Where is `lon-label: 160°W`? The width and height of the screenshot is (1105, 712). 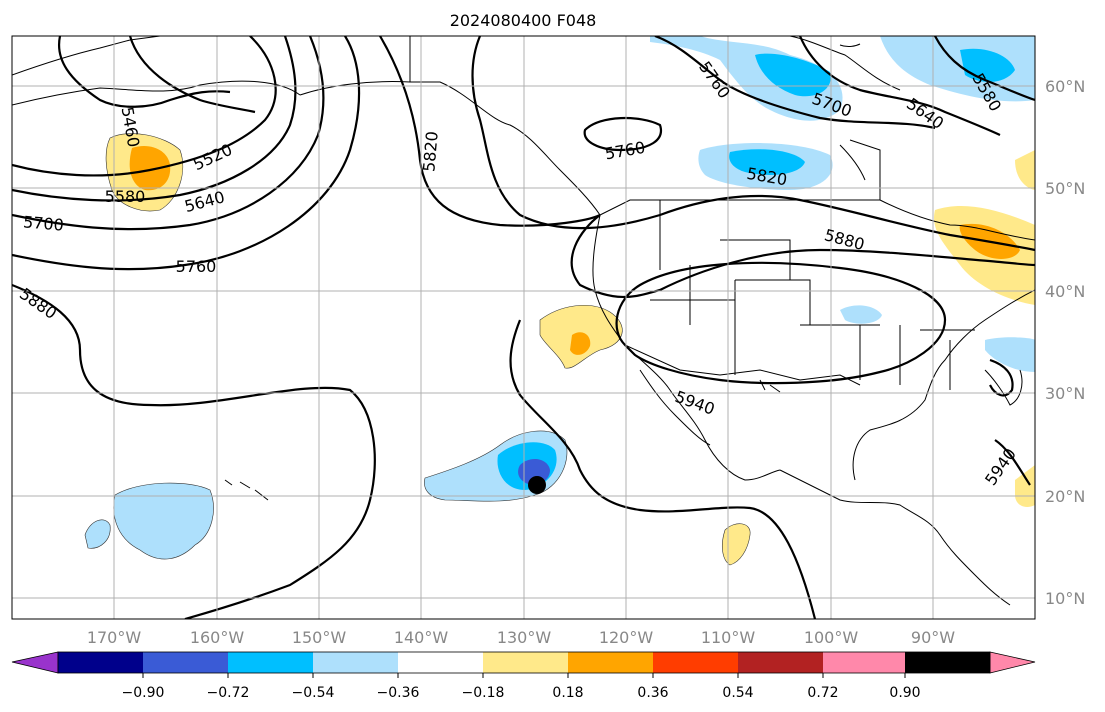 lon-label: 160°W is located at coordinates (217, 637).